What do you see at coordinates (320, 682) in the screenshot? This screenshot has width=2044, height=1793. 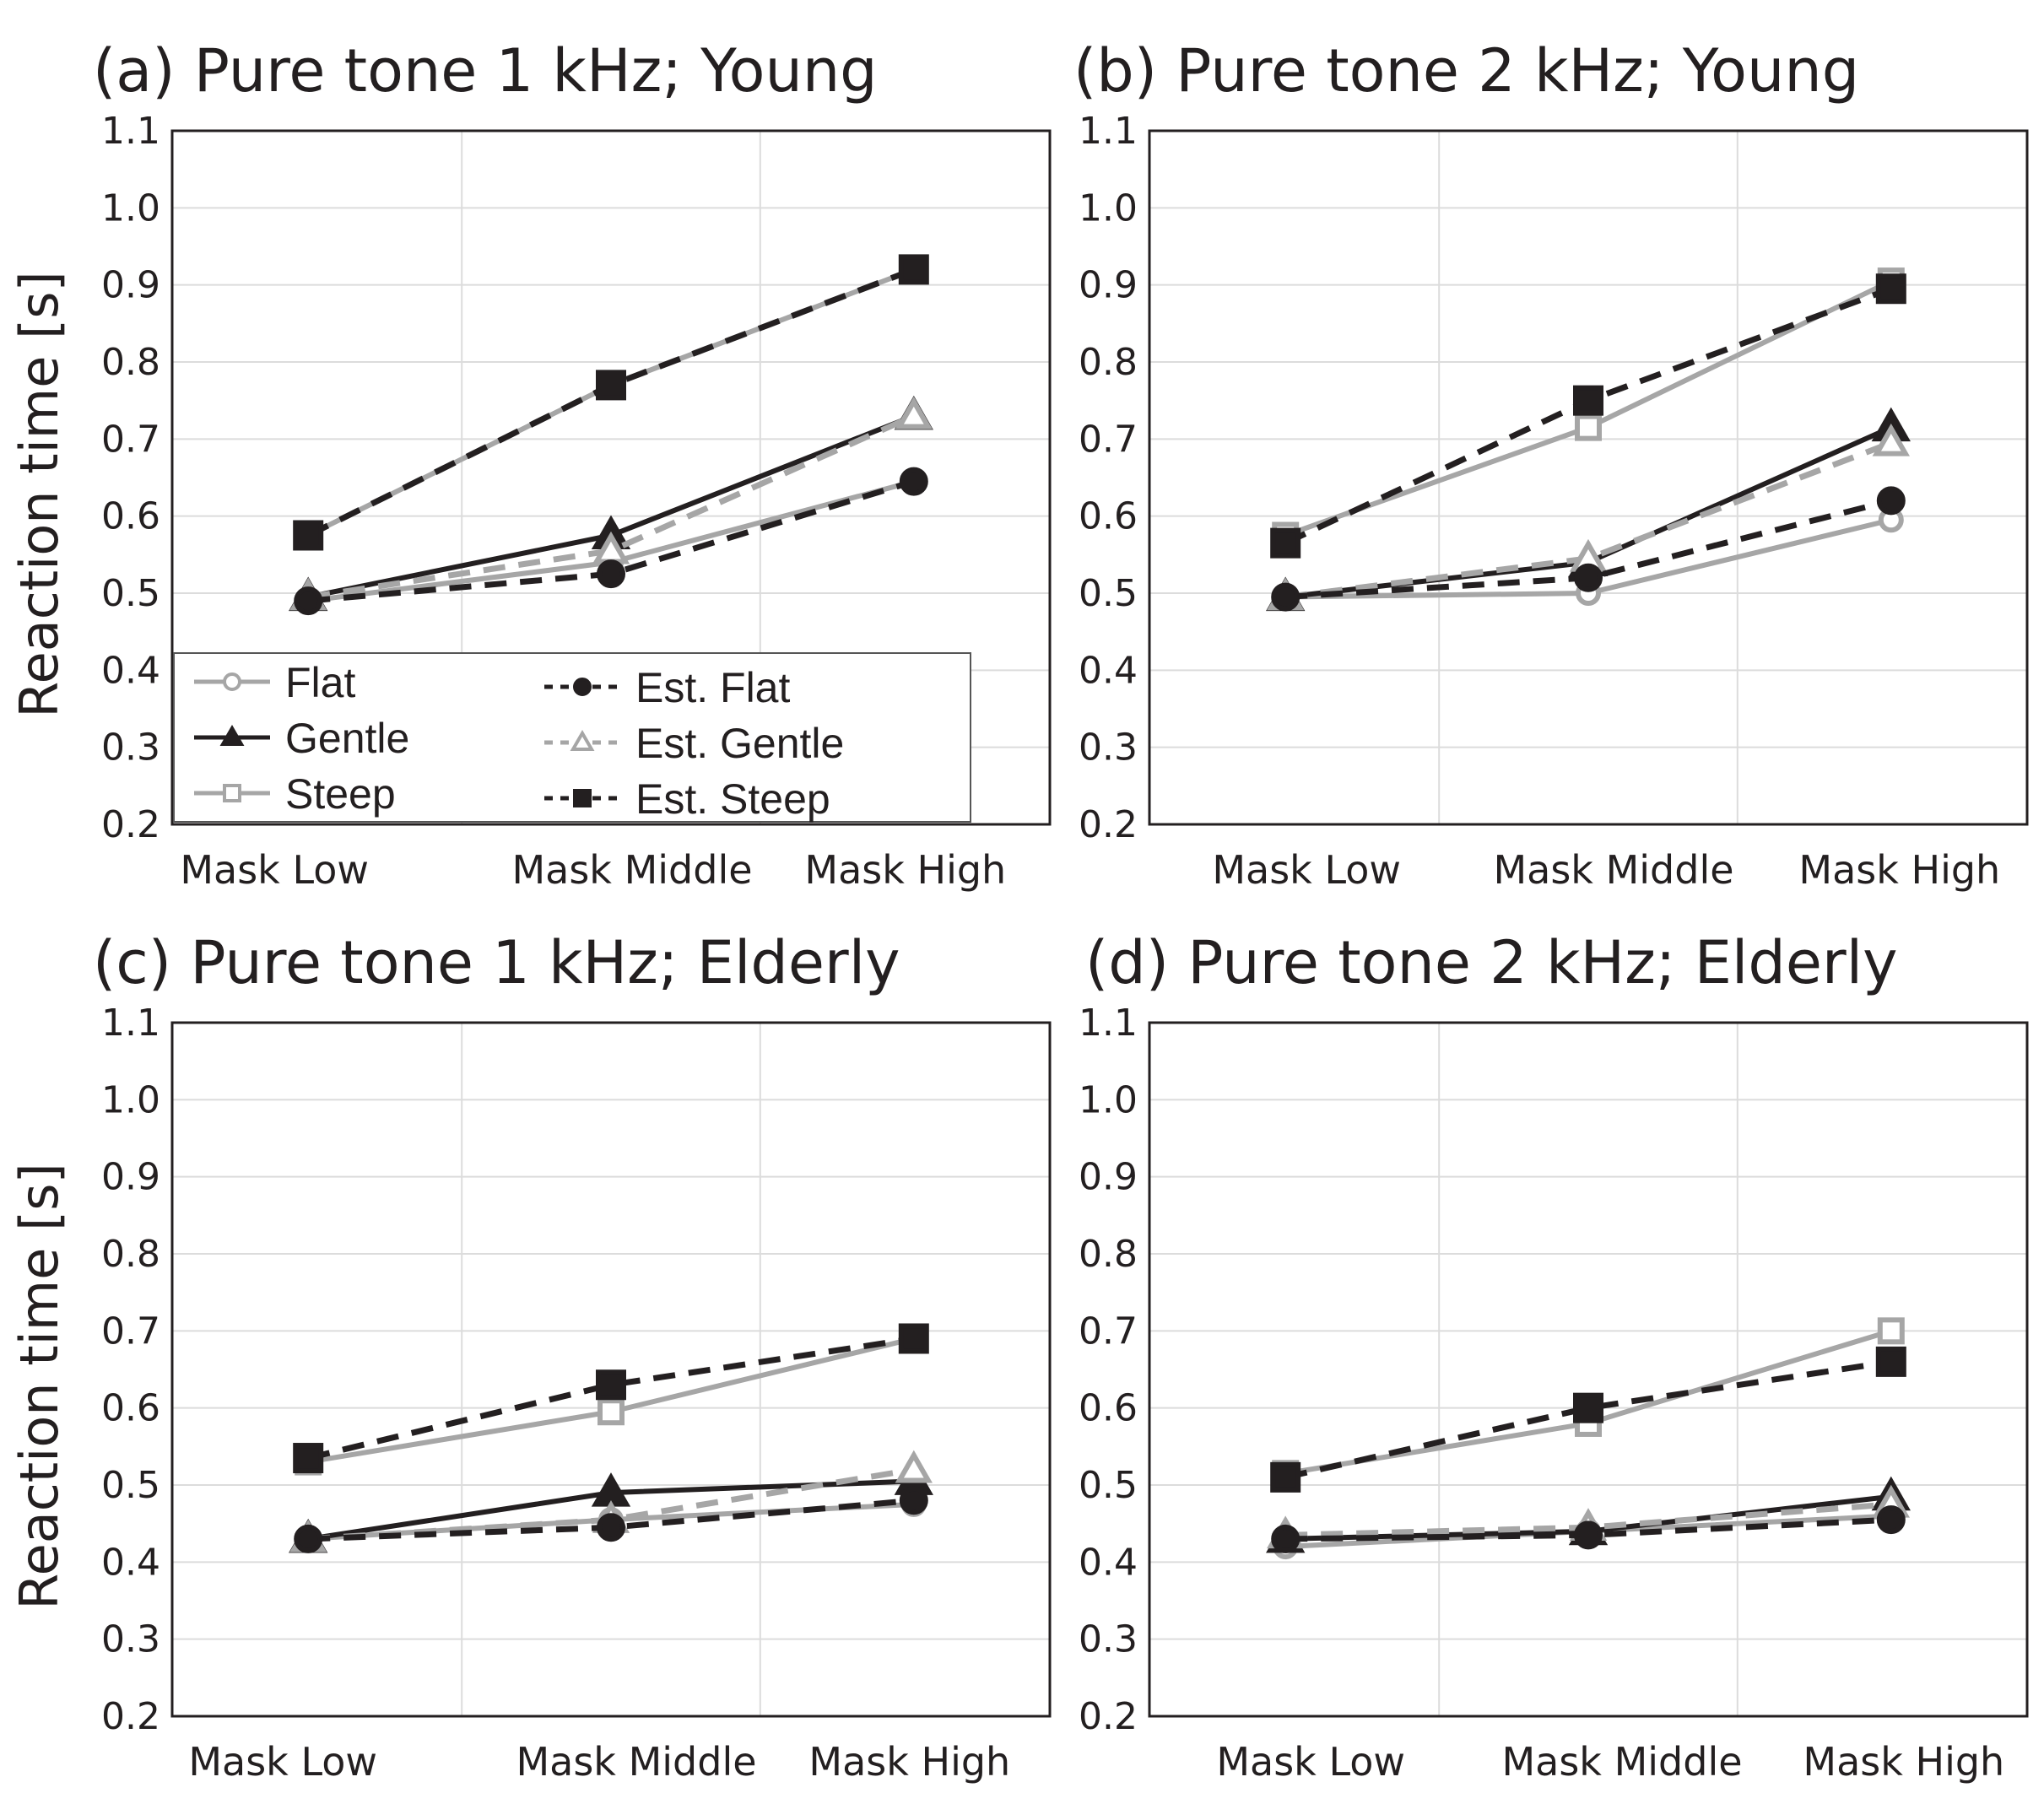 I see `legend-label: Flat` at bounding box center [320, 682].